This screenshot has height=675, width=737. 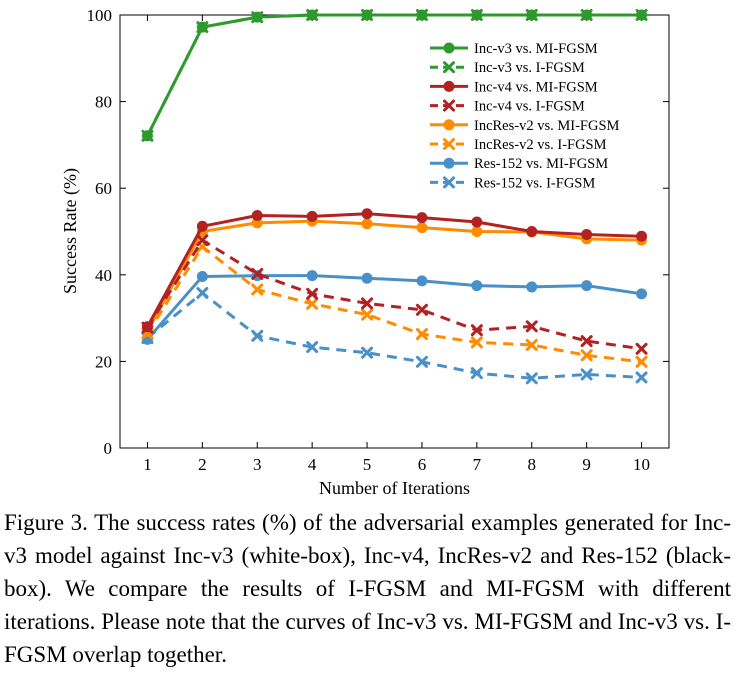 I want to click on legend-item: Res-152 vs. I-FGSM, so click(x=512, y=183).